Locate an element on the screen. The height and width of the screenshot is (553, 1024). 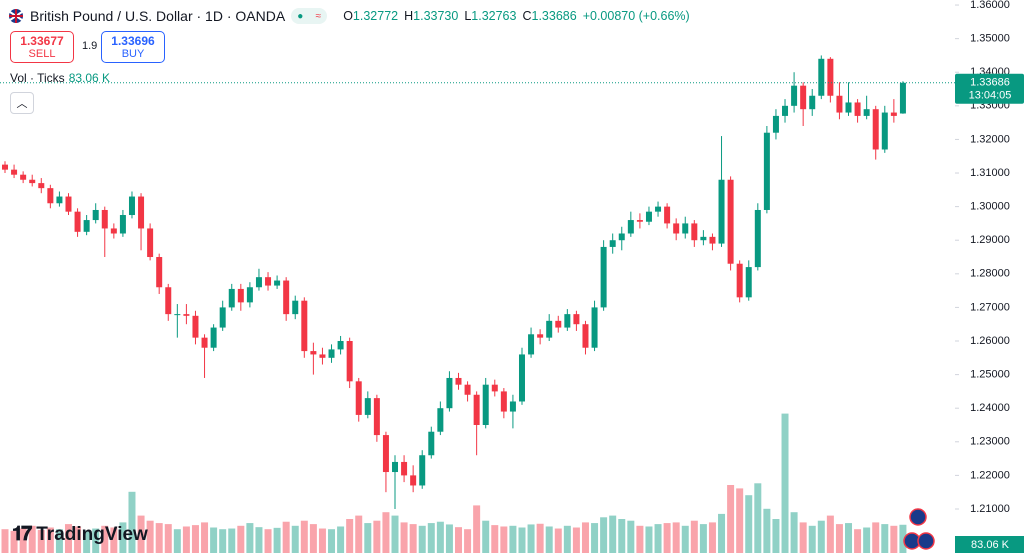
buy-price: 1.33696 is located at coordinates (133, 41).